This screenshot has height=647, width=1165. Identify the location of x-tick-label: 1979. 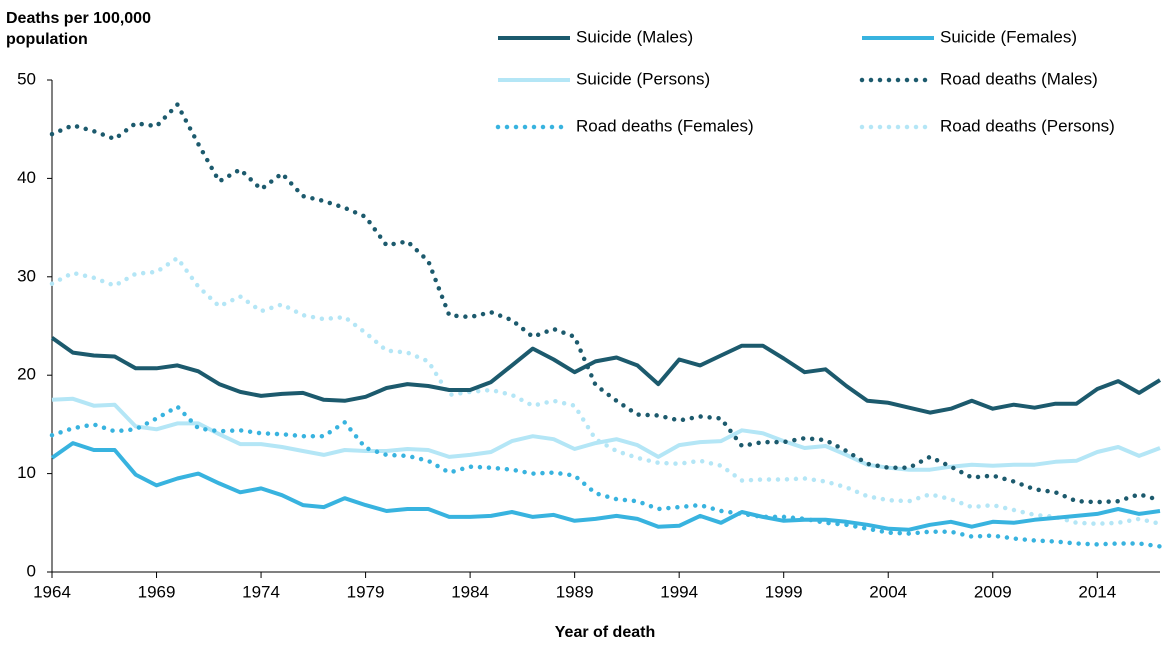
(366, 591).